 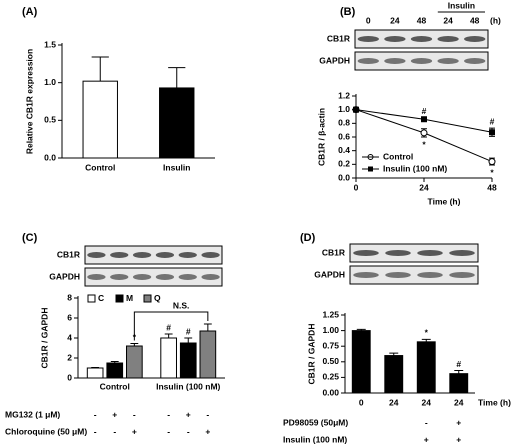 I want to click on y-tick-label: 1.0, so click(x=344, y=109).